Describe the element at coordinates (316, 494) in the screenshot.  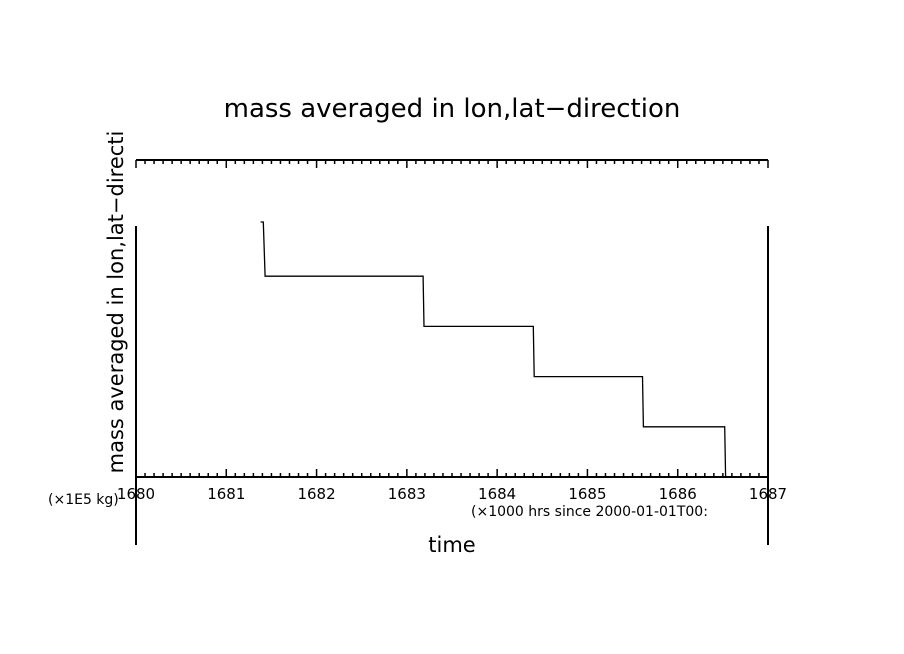
I see `x-tick-label: 1682` at that location.